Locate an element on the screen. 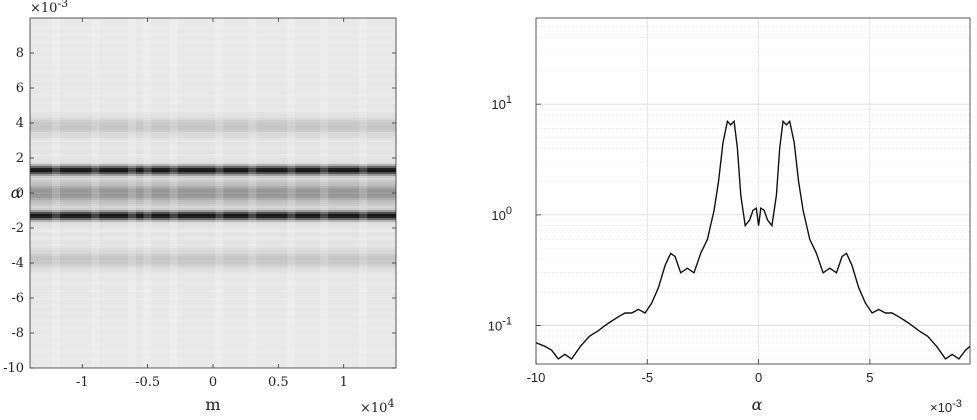  spectrum-x-tick-label: -5 is located at coordinates (648, 377).